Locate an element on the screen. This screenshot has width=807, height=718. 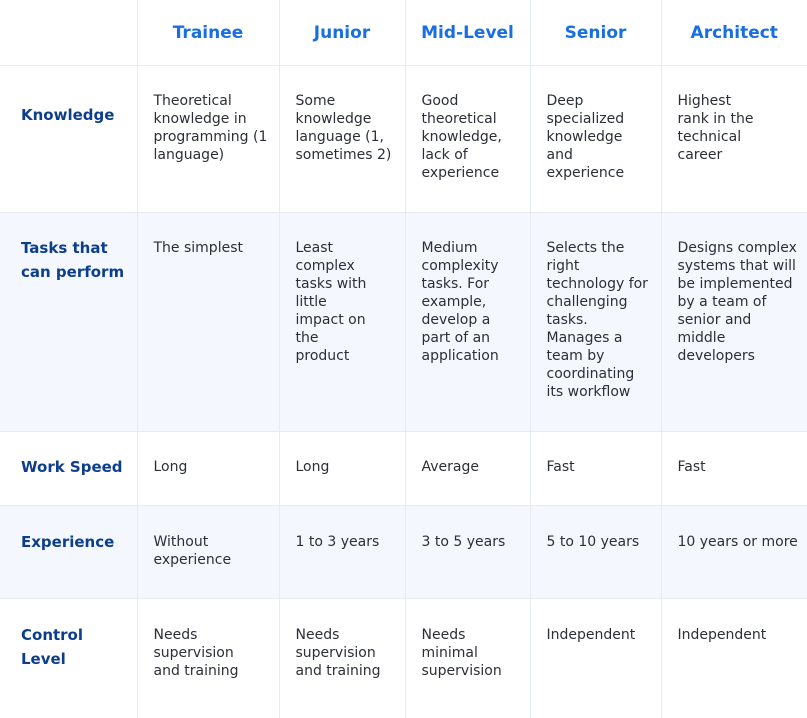
corner-cell is located at coordinates (69, 33).